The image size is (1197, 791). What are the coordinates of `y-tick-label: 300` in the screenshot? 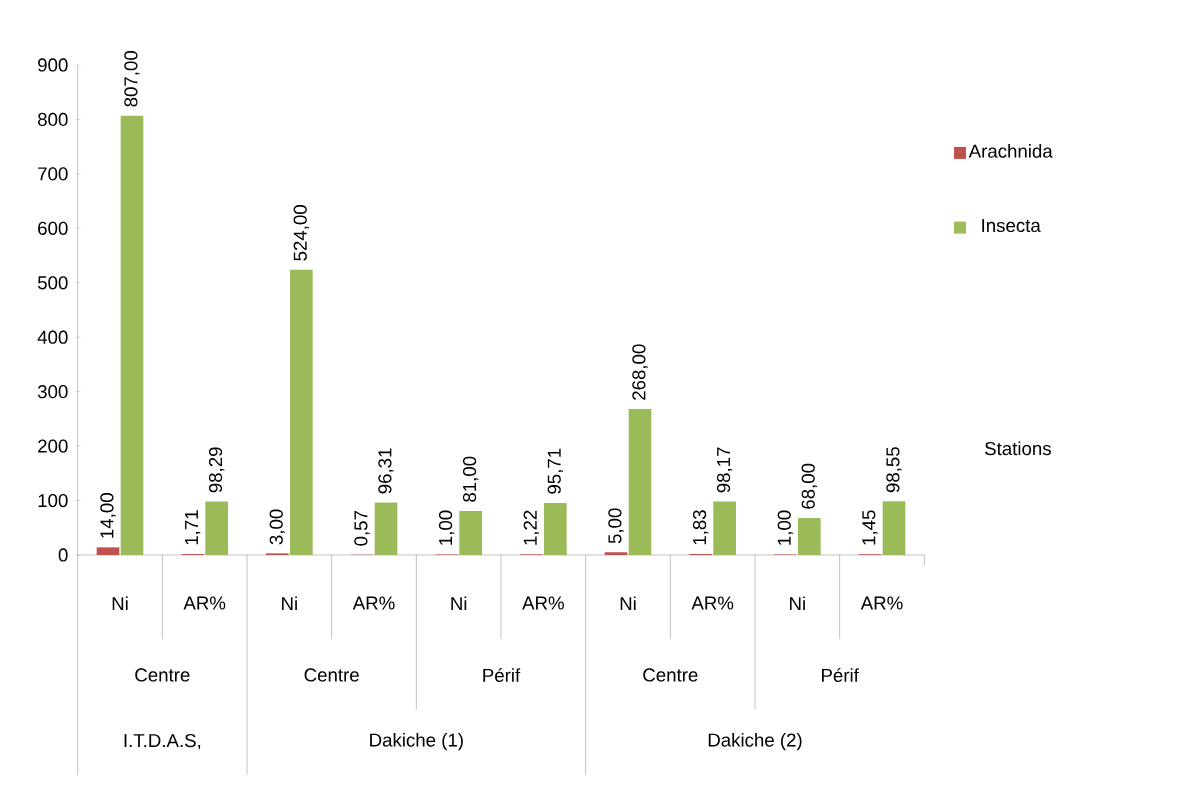 It's located at (52, 392).